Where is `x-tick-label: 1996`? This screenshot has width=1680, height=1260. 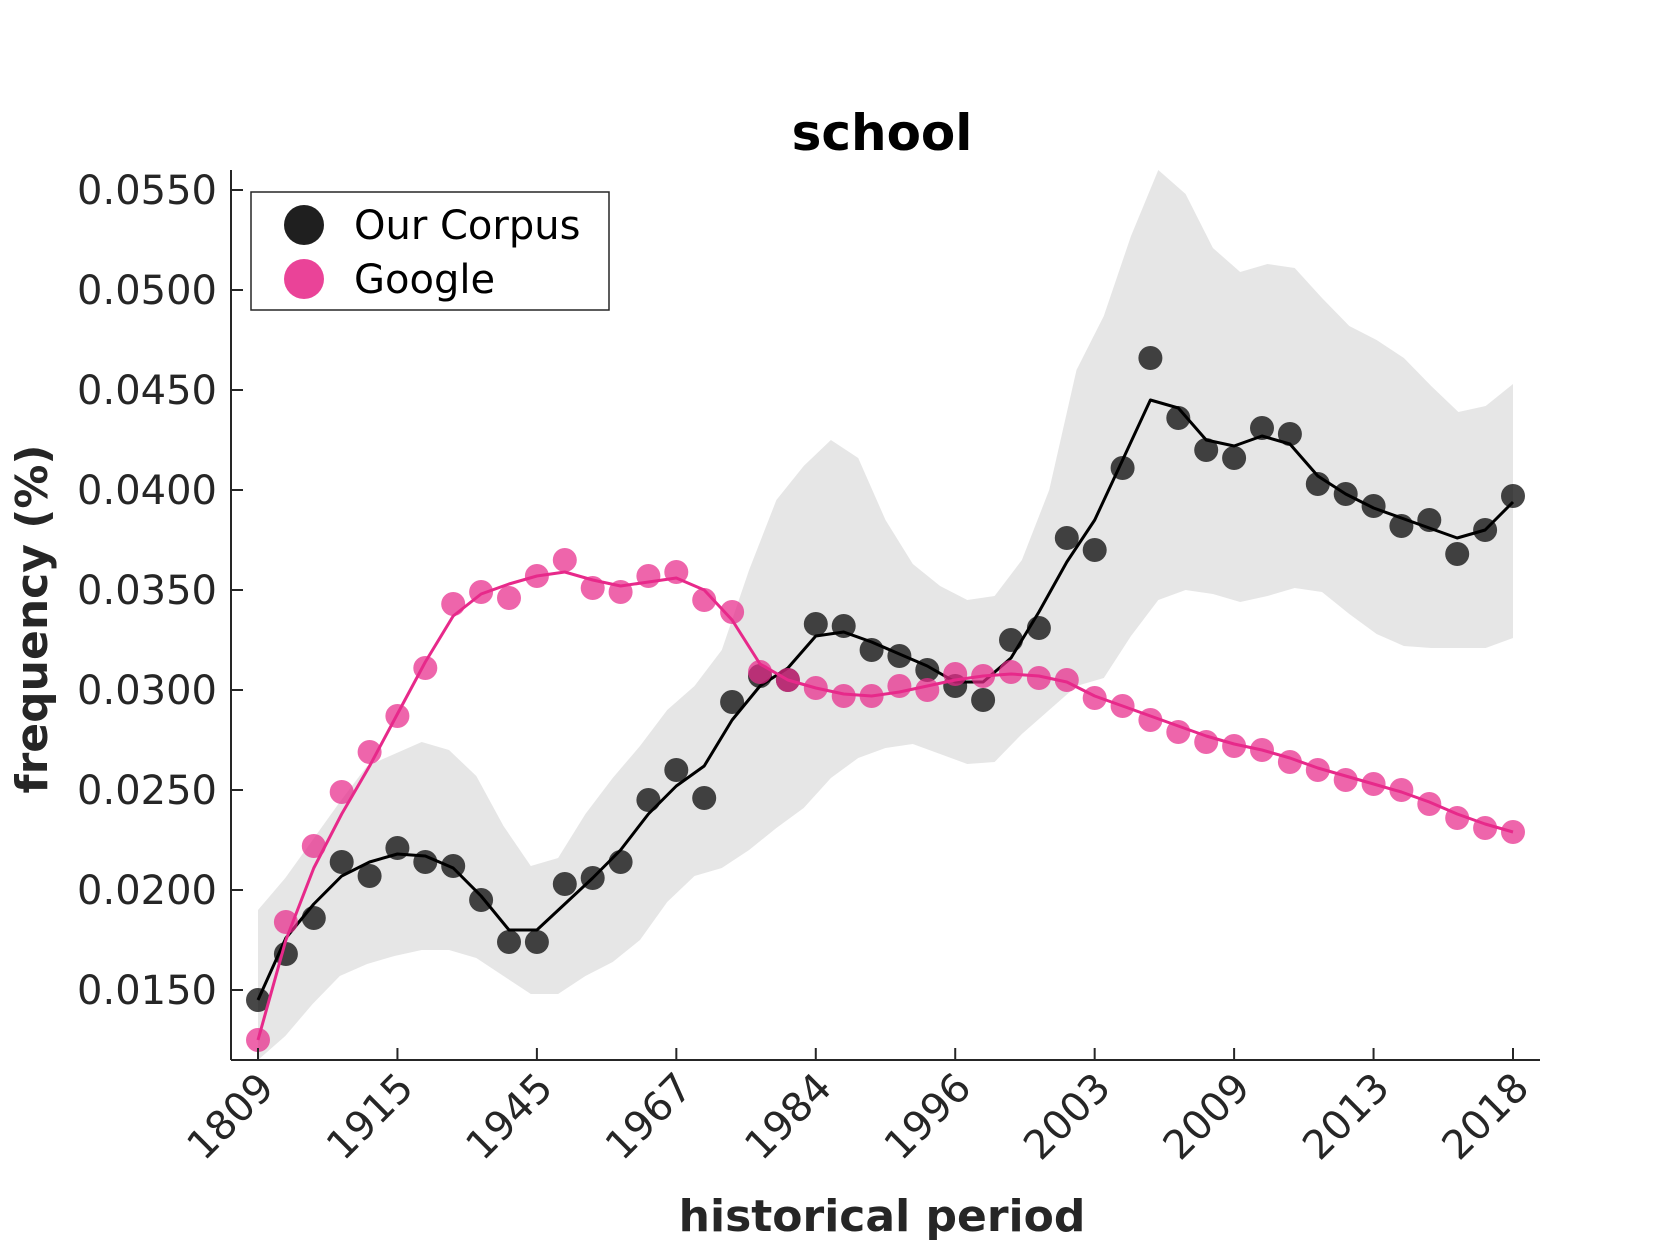 x-tick-label: 1996 is located at coordinates (928, 1117).